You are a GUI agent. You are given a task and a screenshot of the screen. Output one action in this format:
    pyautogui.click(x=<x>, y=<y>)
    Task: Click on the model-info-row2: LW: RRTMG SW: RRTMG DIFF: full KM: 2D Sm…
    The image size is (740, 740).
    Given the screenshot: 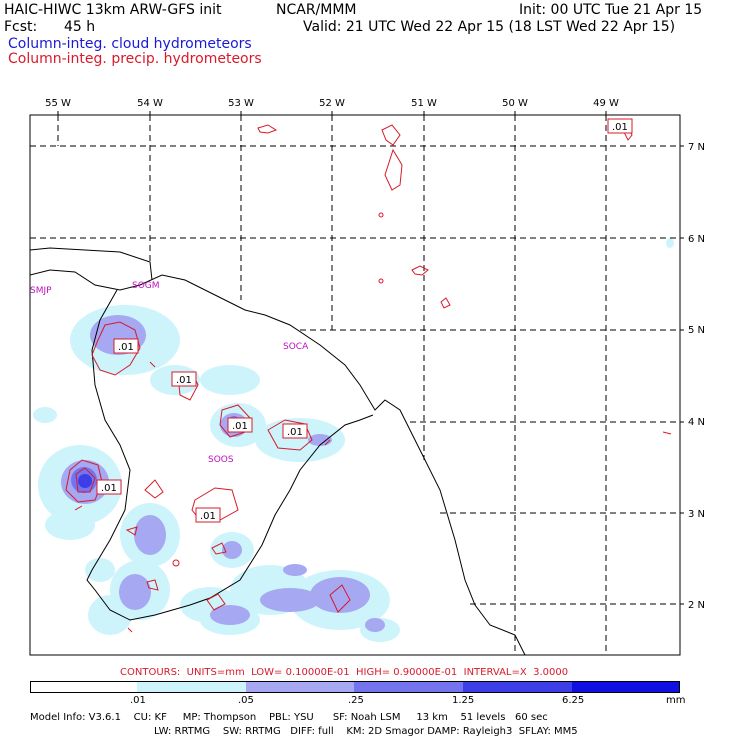 What is the action you would take?
    pyautogui.click(x=366, y=731)
    